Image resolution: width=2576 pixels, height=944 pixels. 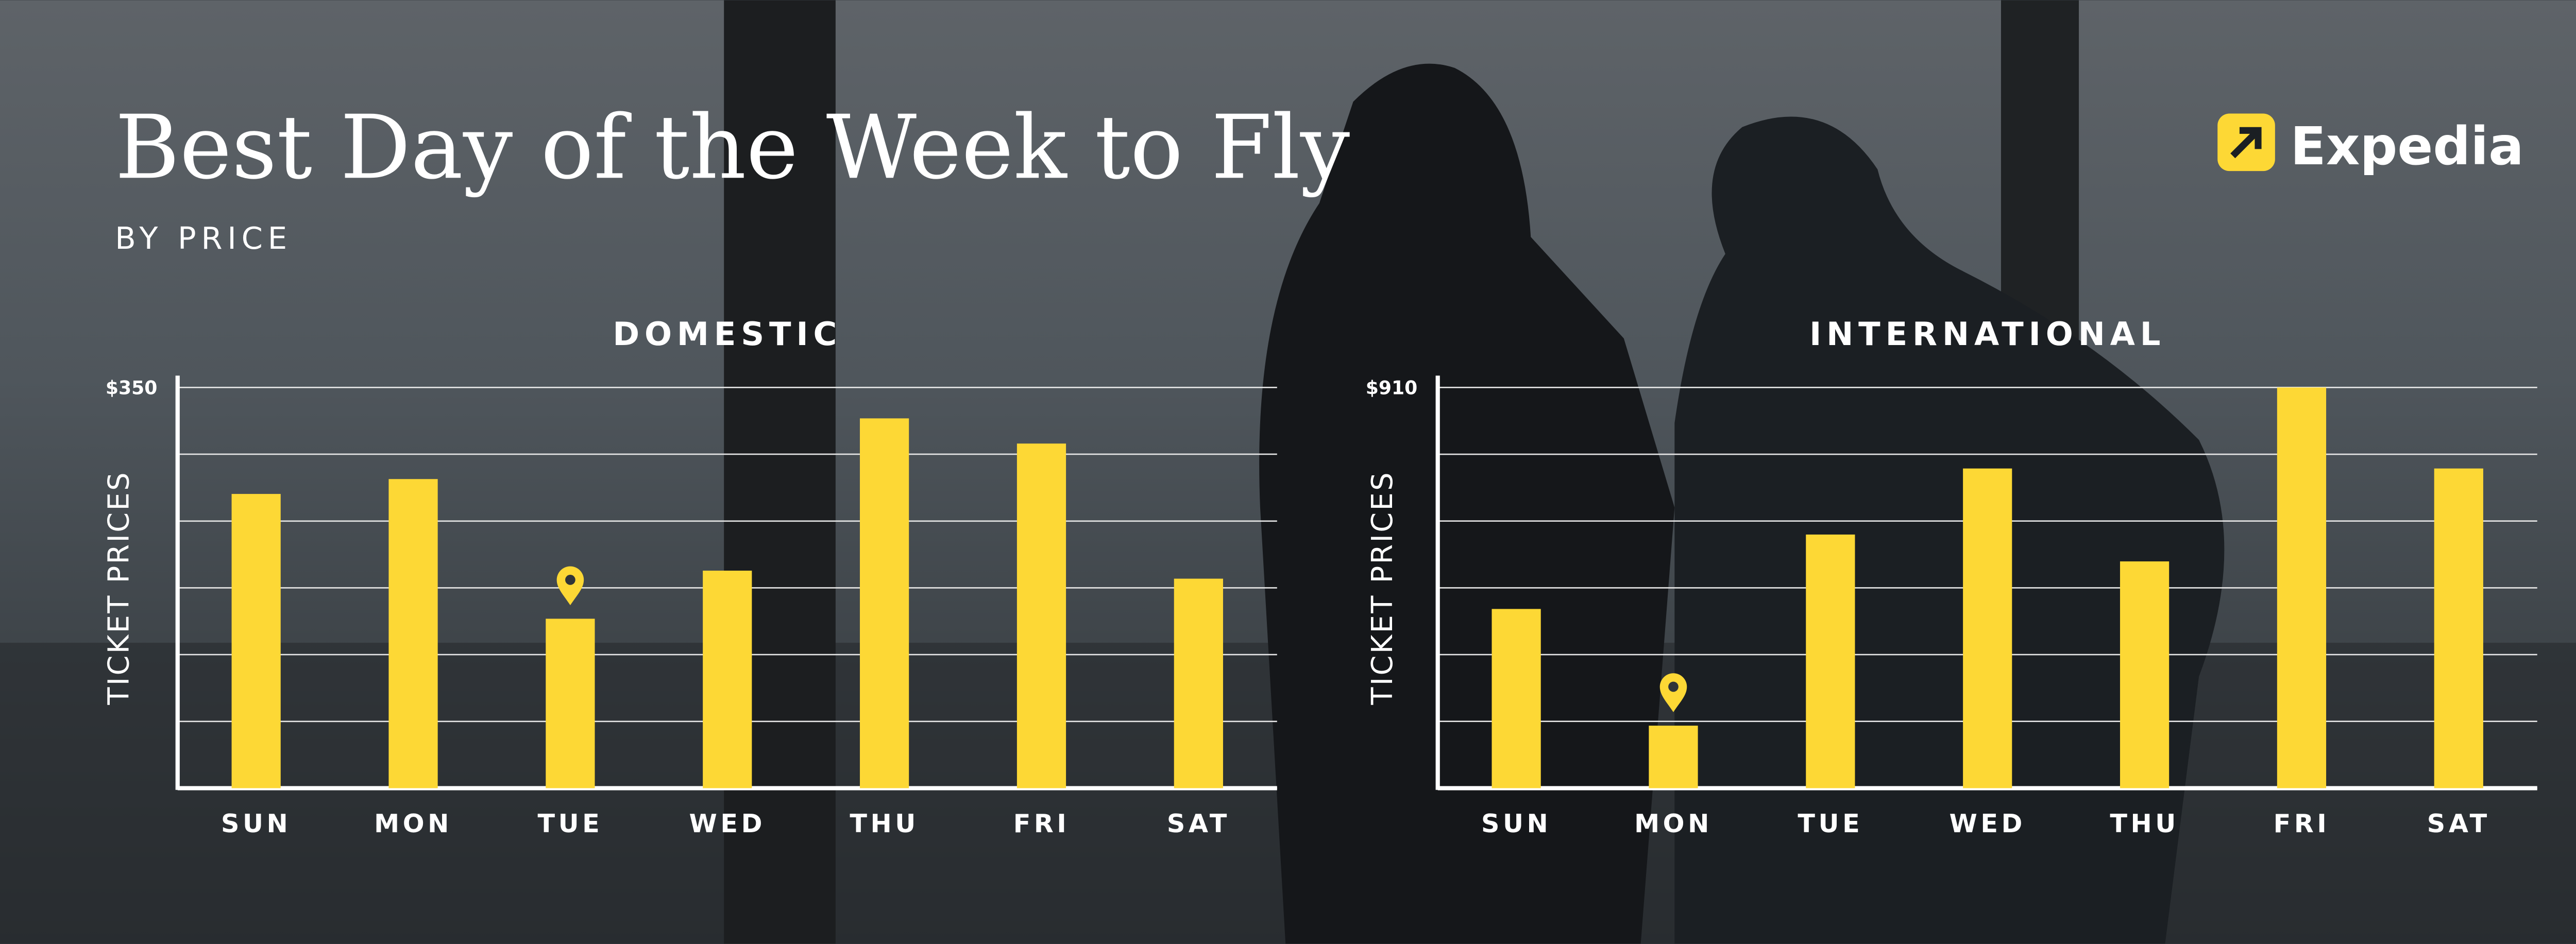 What do you see at coordinates (1987, 334) in the screenshot?
I see `chart-title: INTERNATIONAL` at bounding box center [1987, 334].